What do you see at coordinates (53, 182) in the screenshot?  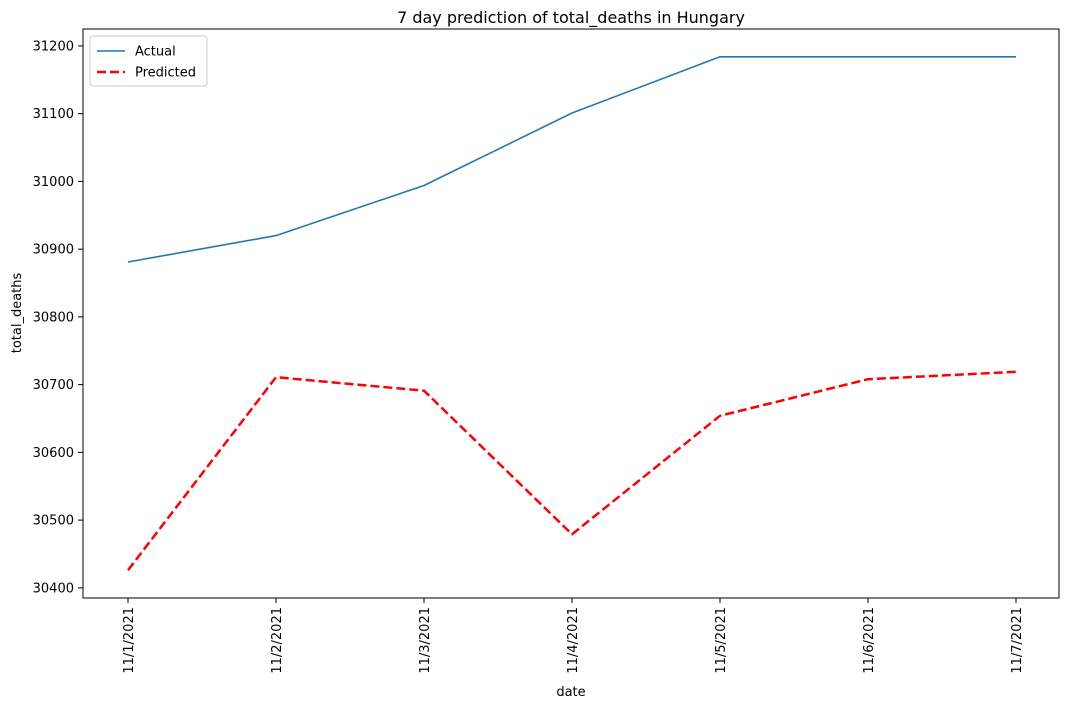 I see `y-tick-label: 31000` at bounding box center [53, 182].